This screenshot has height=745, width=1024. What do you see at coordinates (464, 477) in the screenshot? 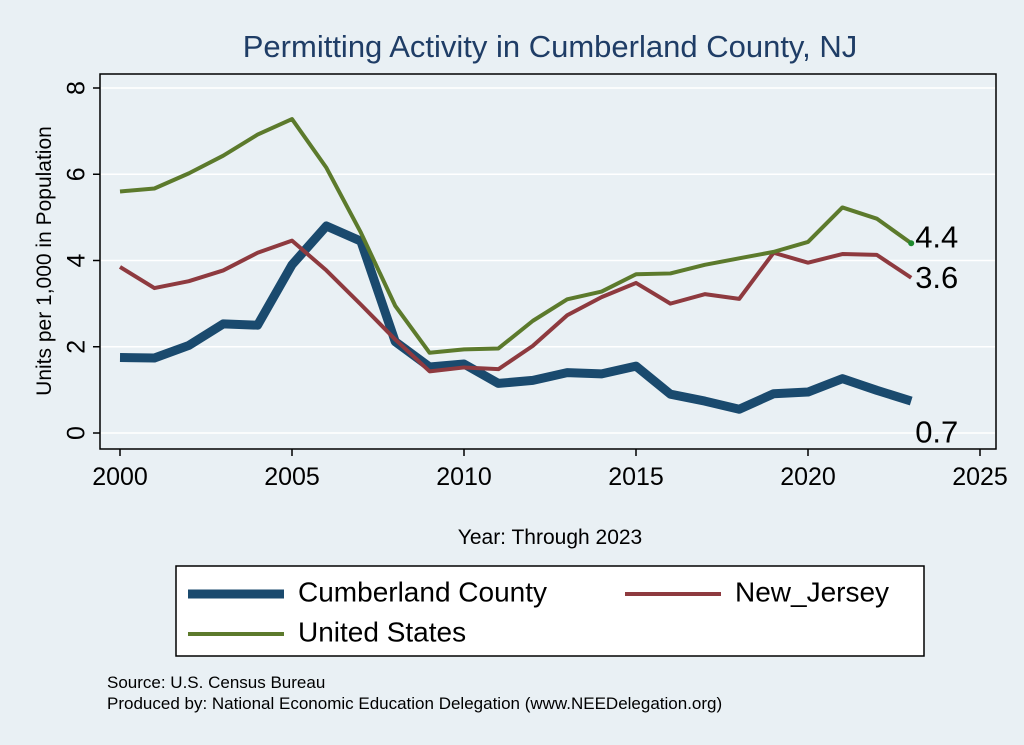
I see `x-tick-label: 2010` at bounding box center [464, 477].